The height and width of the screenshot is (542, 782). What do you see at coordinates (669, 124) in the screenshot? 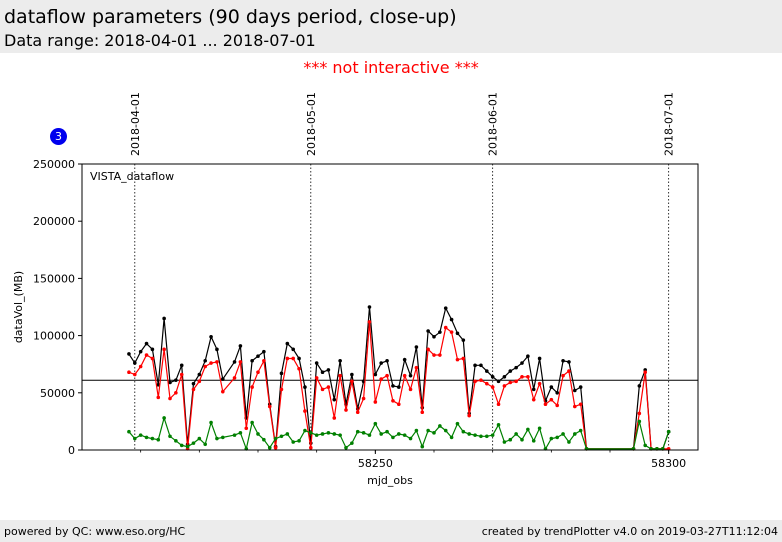
I see `date-marker-label: 2018-07-01` at bounding box center [669, 124].